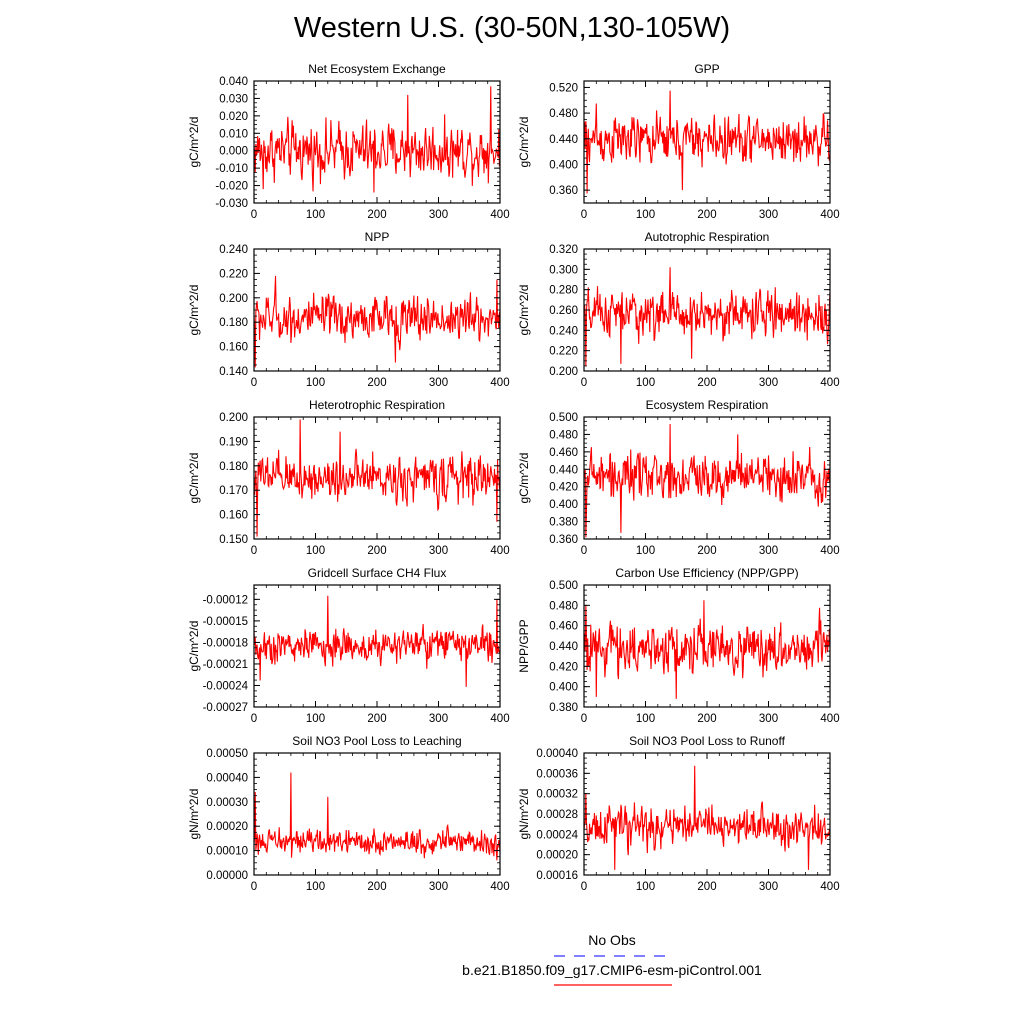 The image size is (1024, 1024). I want to click on y-tick-label: -0.010, so click(231, 169).